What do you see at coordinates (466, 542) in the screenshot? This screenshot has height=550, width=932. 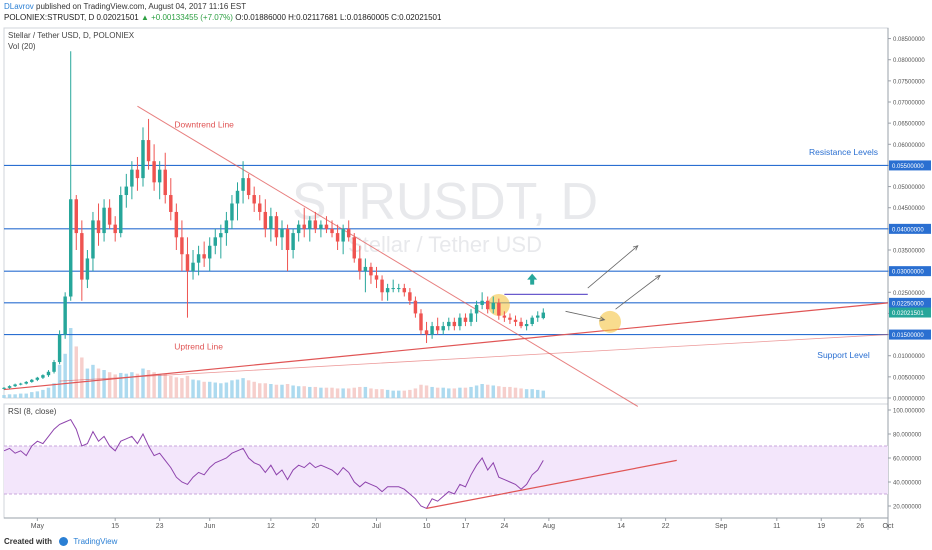 I see `footer: Created with TradingView` at bounding box center [466, 542].